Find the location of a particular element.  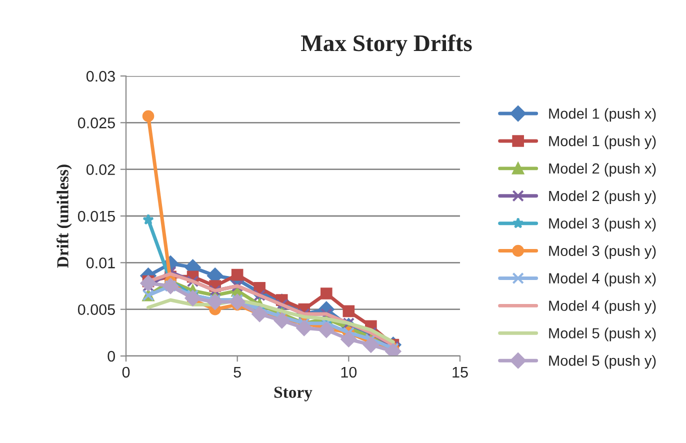

legend-label: Model 5 (push x) is located at coordinates (602, 335).